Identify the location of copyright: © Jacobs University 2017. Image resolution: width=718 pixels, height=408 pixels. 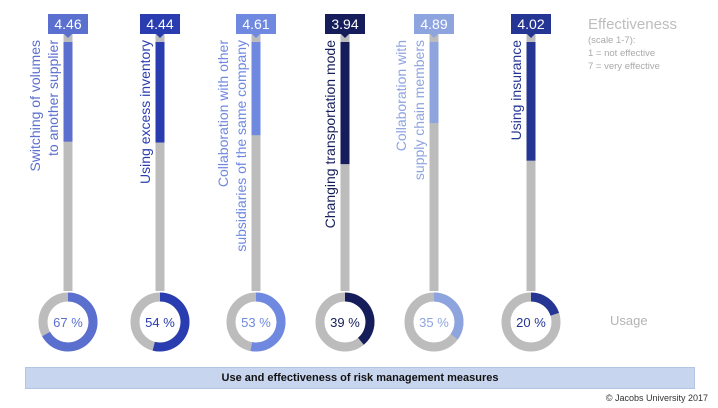
(656, 398).